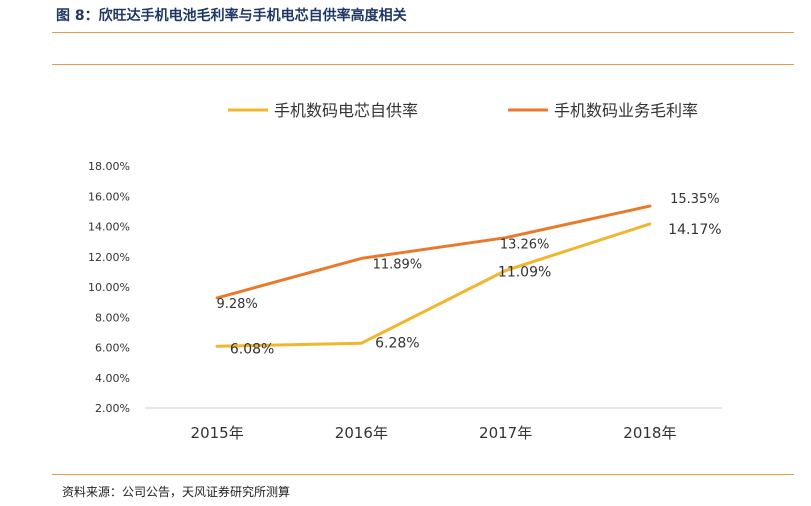 The image size is (811, 506). What do you see at coordinates (361, 433) in the screenshot?
I see `x-tick-label: 2016年` at bounding box center [361, 433].